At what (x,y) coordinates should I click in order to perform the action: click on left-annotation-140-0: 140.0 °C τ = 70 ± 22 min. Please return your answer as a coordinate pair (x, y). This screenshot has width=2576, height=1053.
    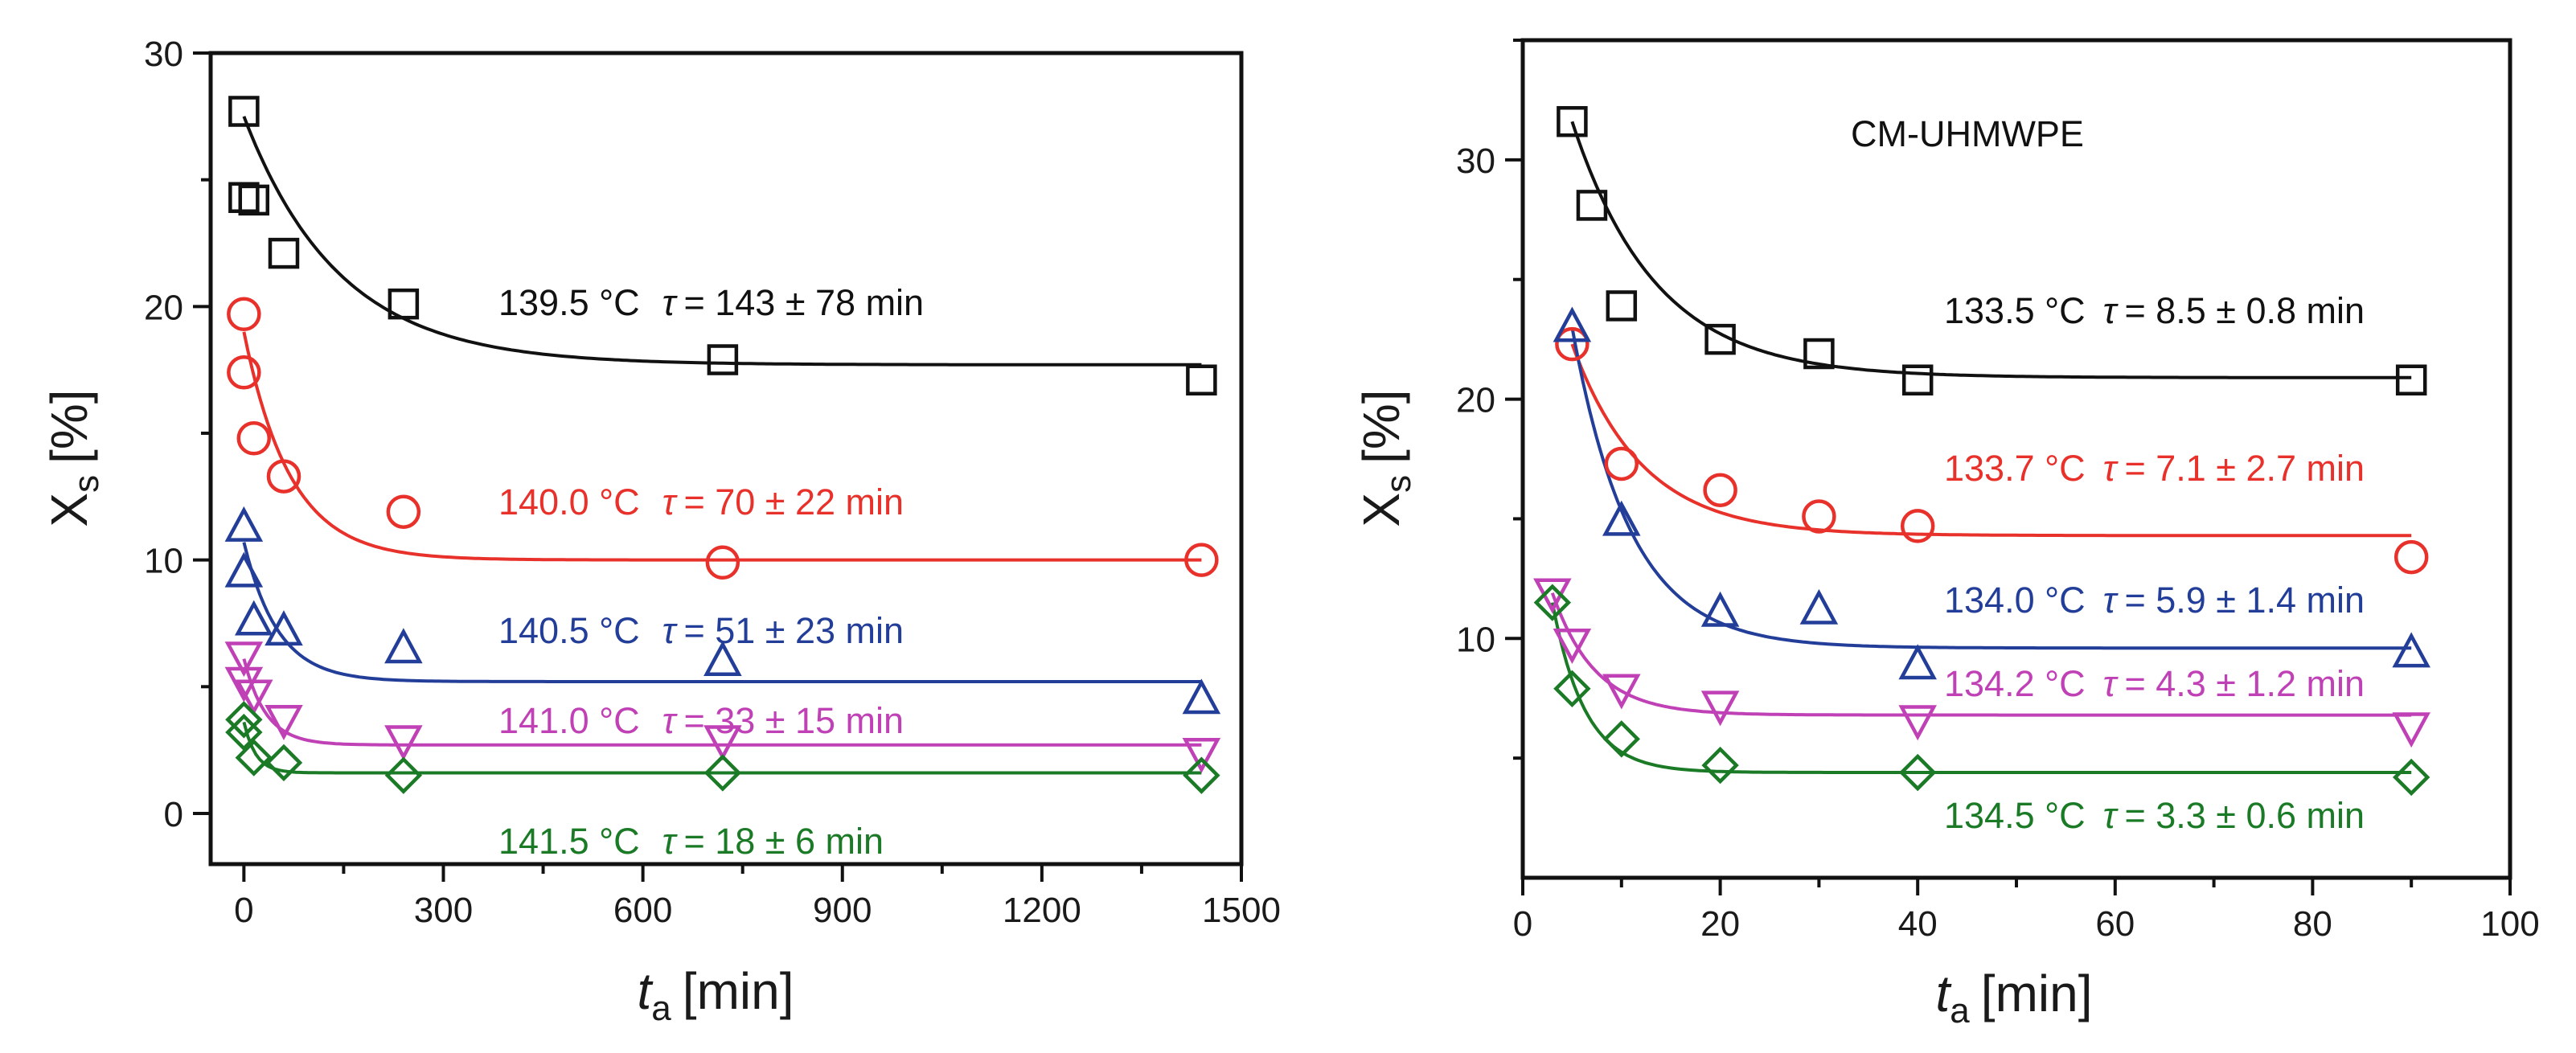
    Looking at the image, I should click on (701, 501).